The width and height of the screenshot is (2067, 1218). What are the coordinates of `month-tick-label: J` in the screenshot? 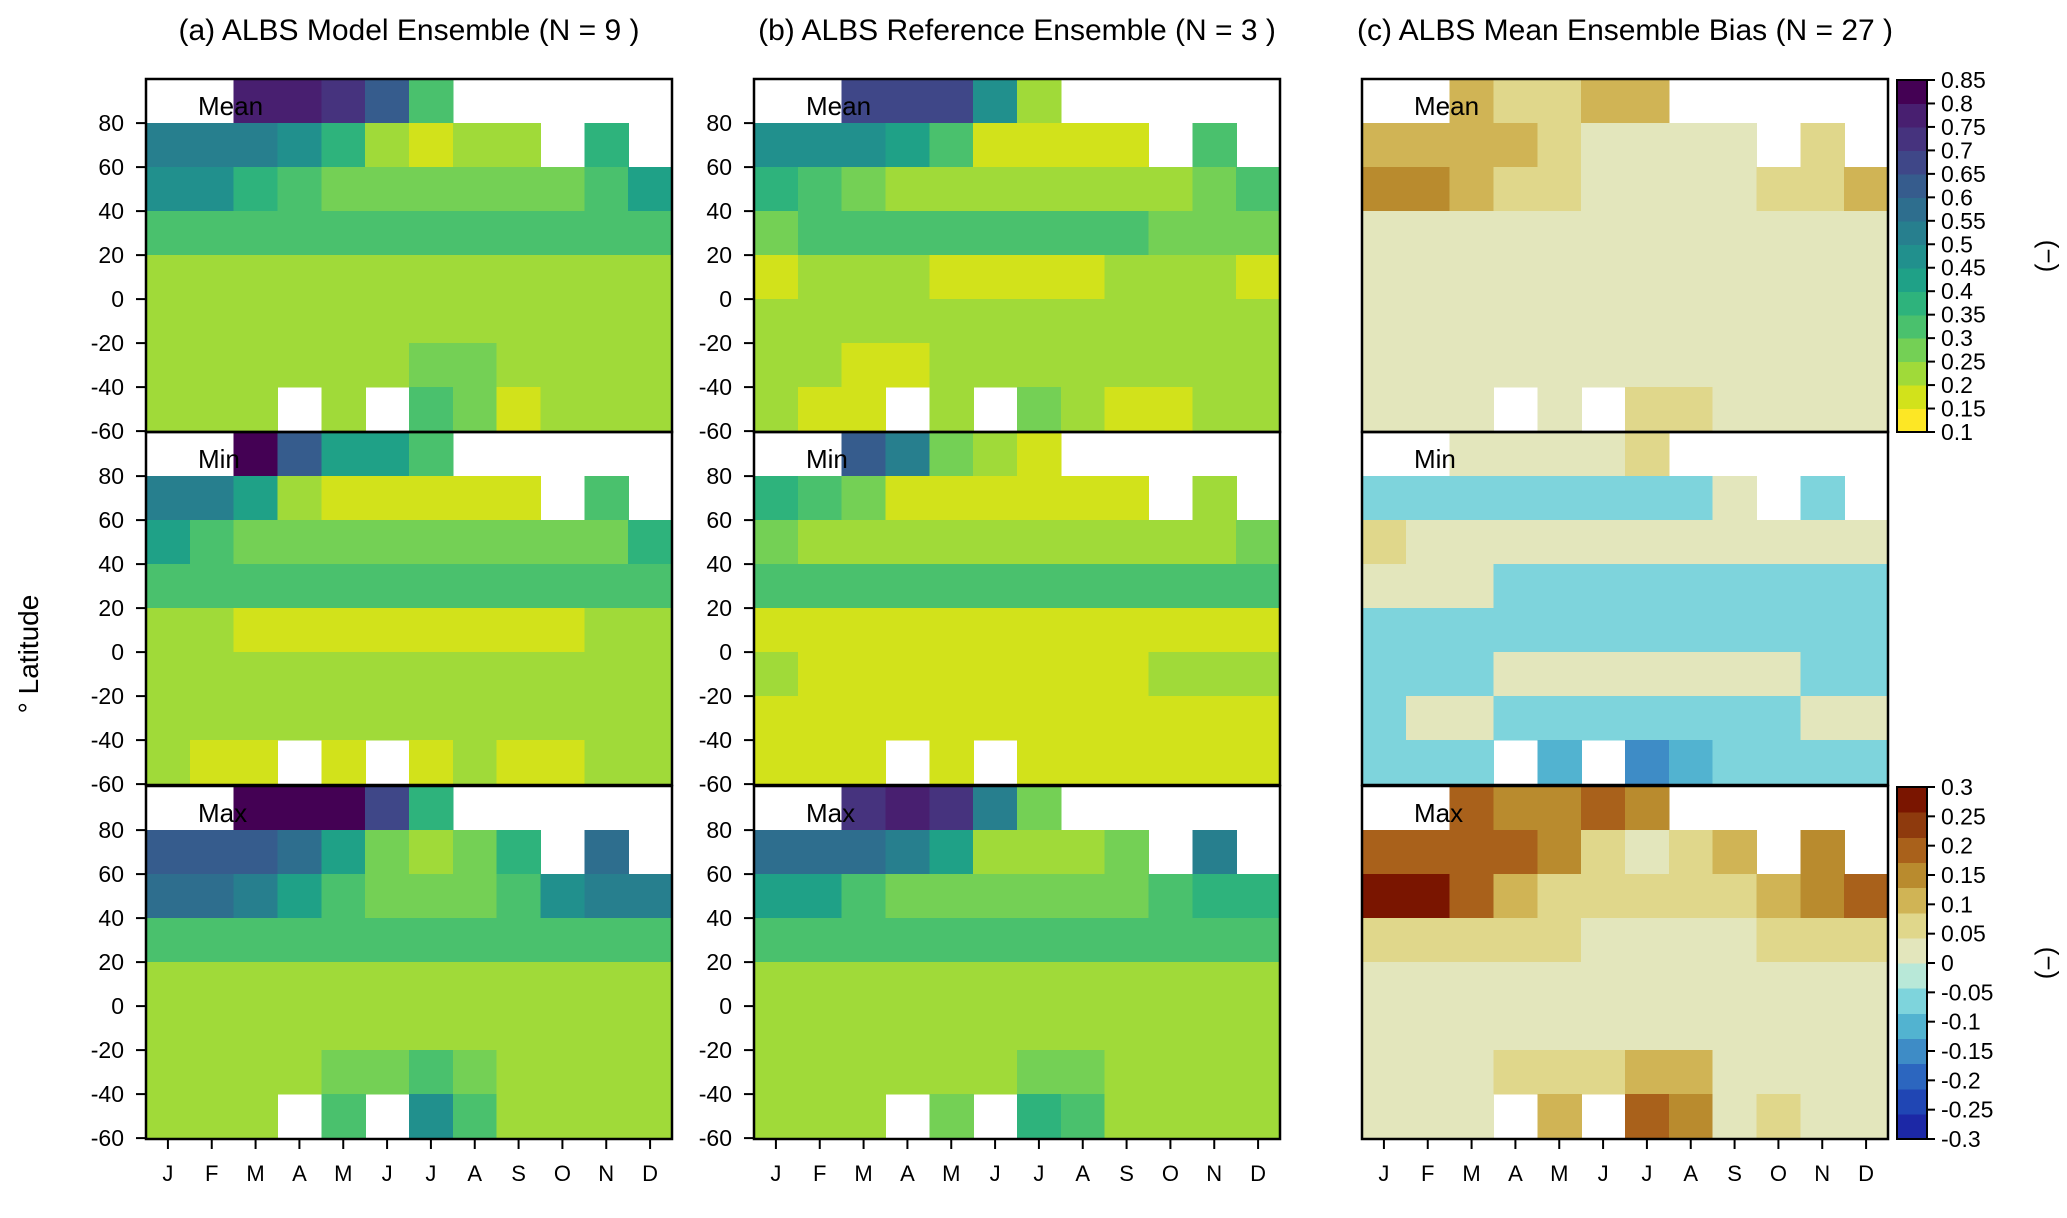 It's located at (167, 1173).